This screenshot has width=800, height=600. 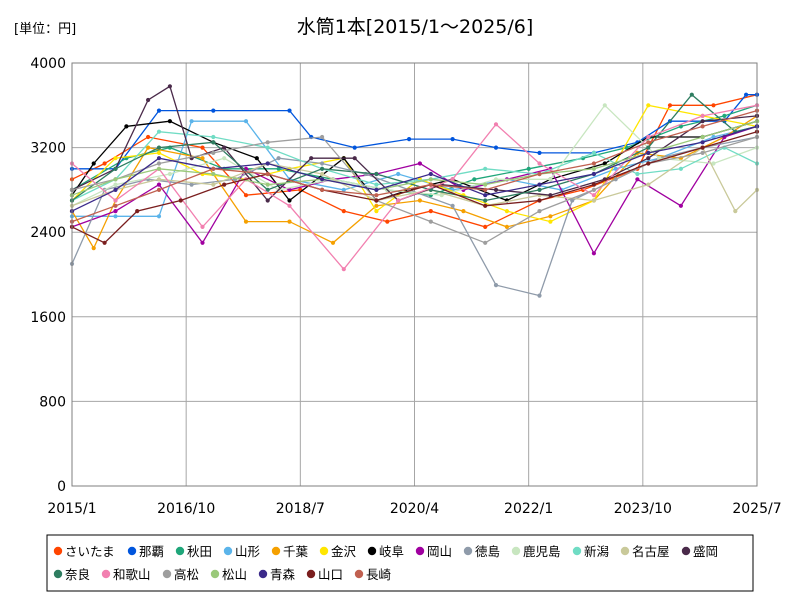 What do you see at coordinates (330, 574) in the screenshot?
I see `legend-label: 山口` at bounding box center [330, 574].